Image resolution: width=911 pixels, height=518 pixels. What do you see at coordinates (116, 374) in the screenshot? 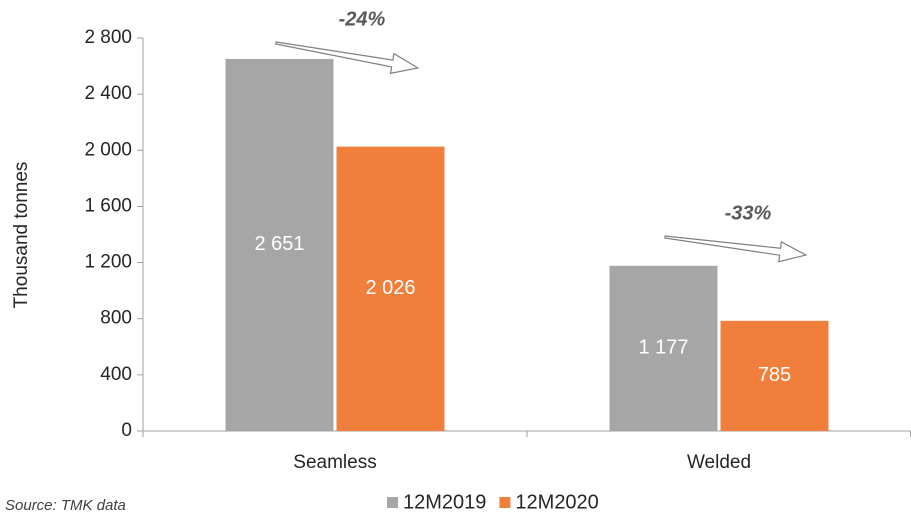
I see `y-tick-label: 400` at bounding box center [116, 374].